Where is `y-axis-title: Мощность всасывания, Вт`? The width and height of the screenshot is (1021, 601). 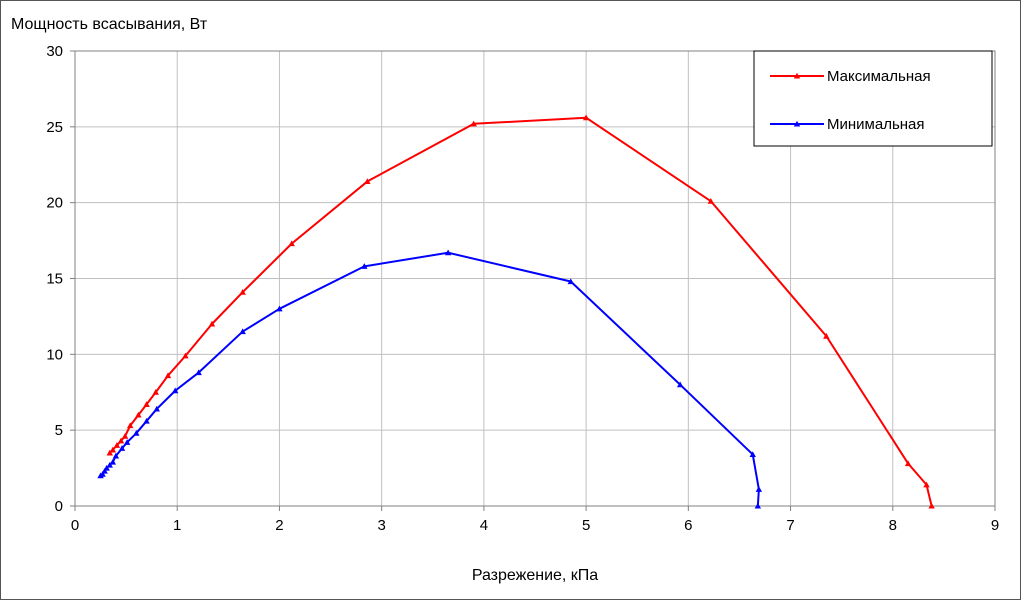 y-axis-title: Мощность всасывания, Вт is located at coordinates (109, 24).